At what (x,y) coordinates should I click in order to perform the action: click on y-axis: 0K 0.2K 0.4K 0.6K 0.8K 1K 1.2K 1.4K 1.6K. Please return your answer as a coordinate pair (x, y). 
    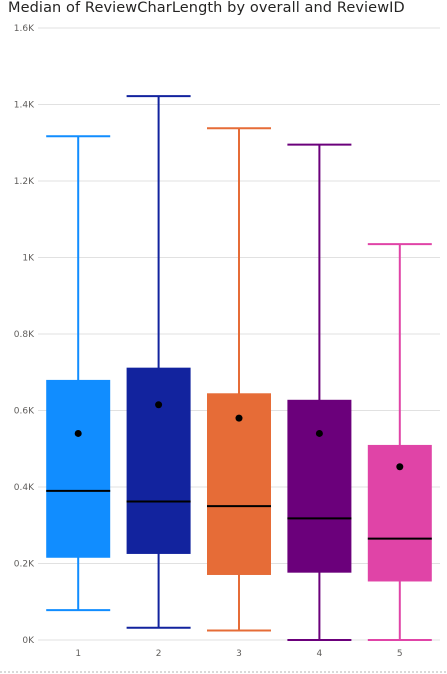
    Looking at the image, I should click on (24, 335).